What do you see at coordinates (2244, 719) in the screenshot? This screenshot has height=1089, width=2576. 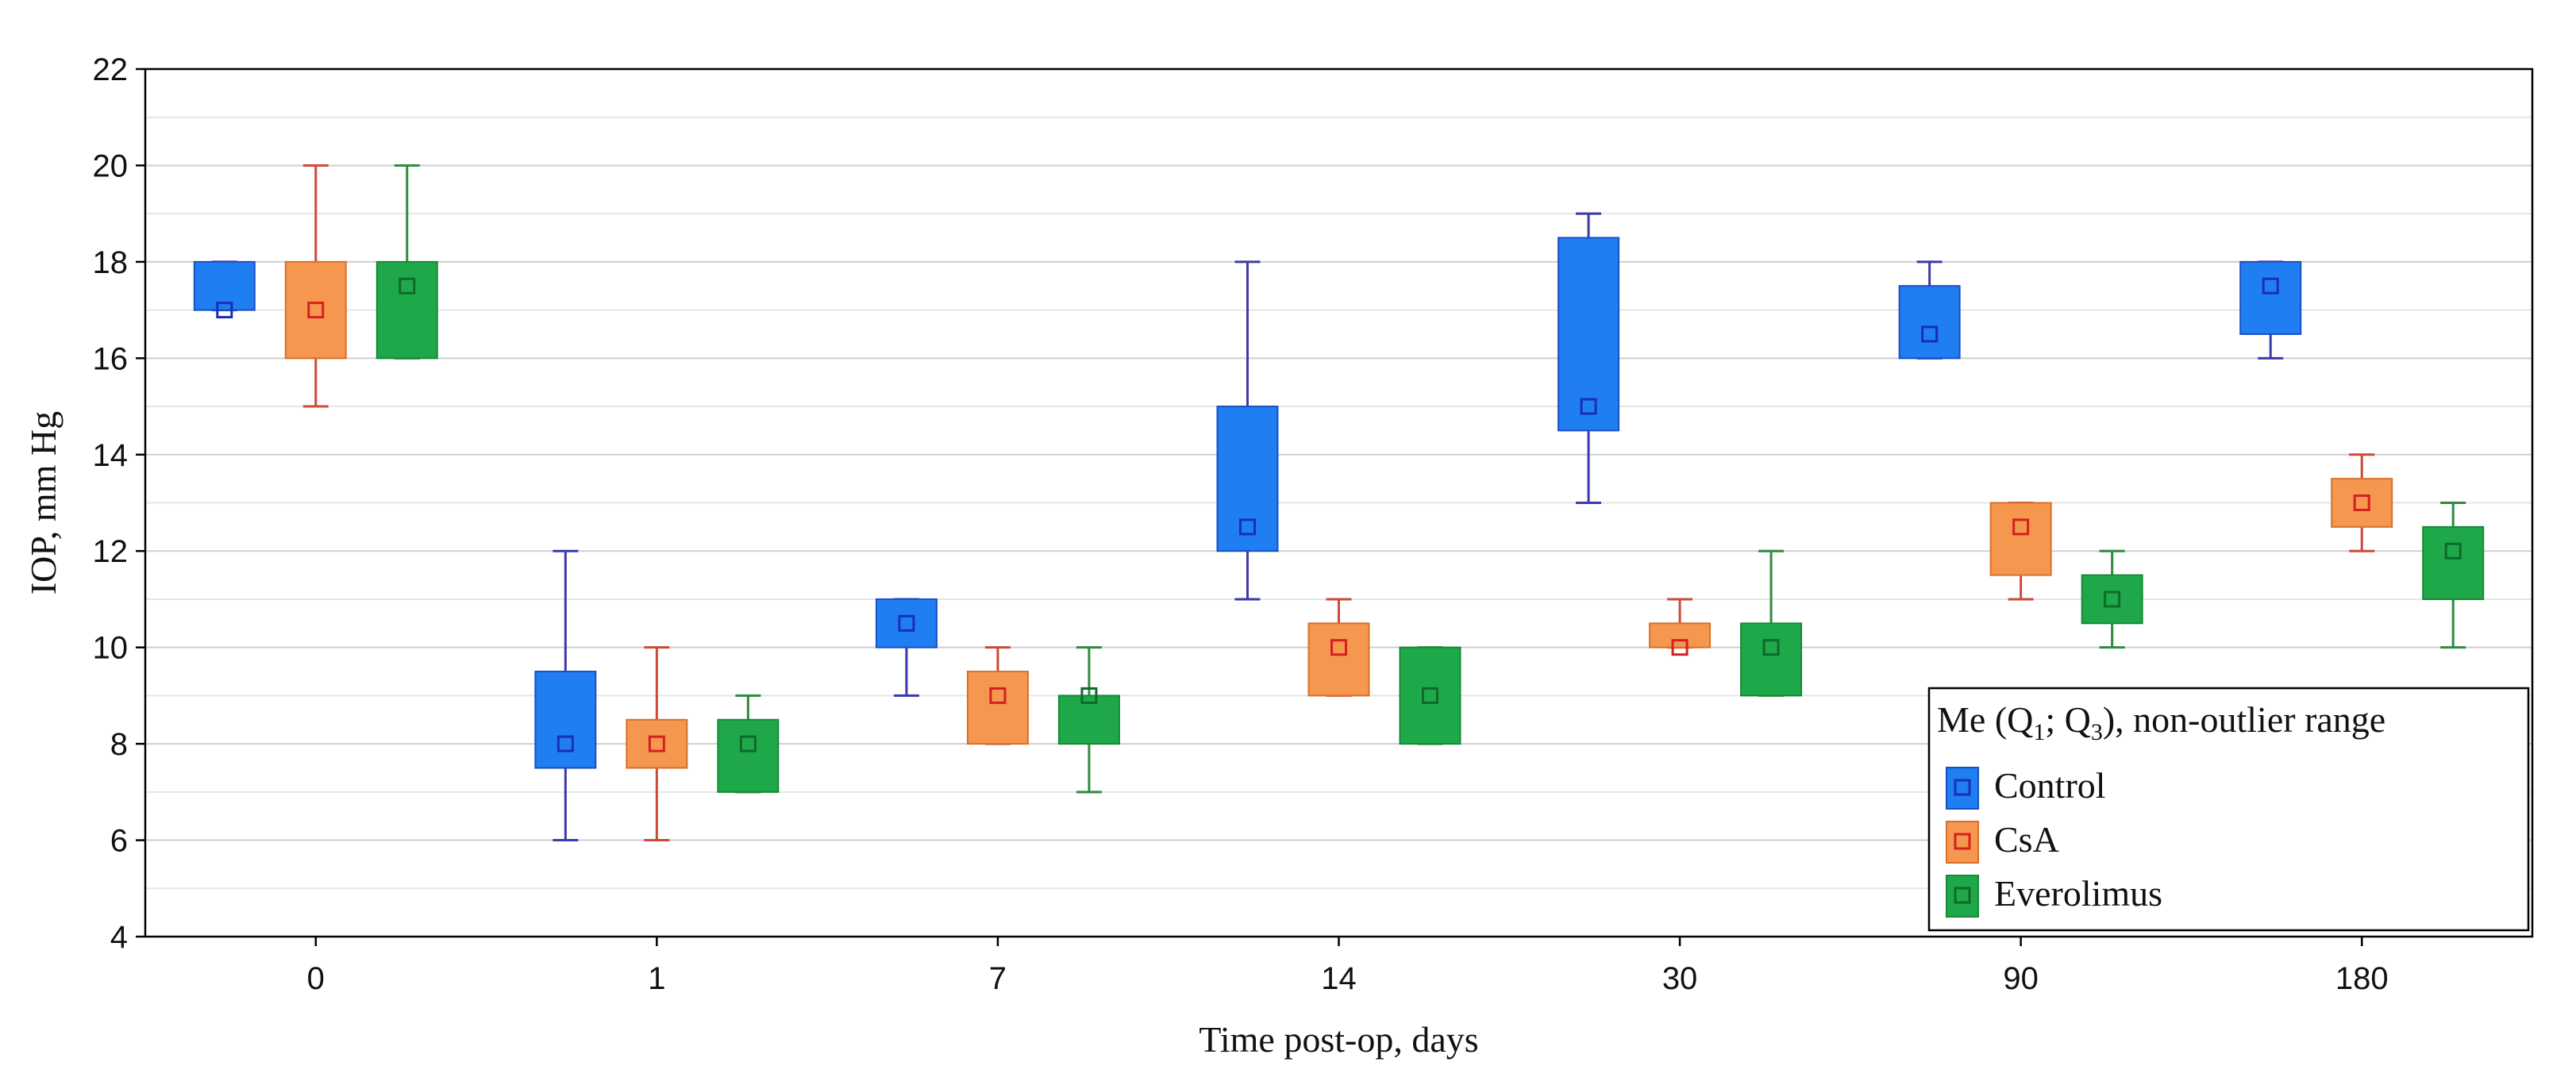 I see `legend-title-end: ), non-outlier range` at bounding box center [2244, 719].